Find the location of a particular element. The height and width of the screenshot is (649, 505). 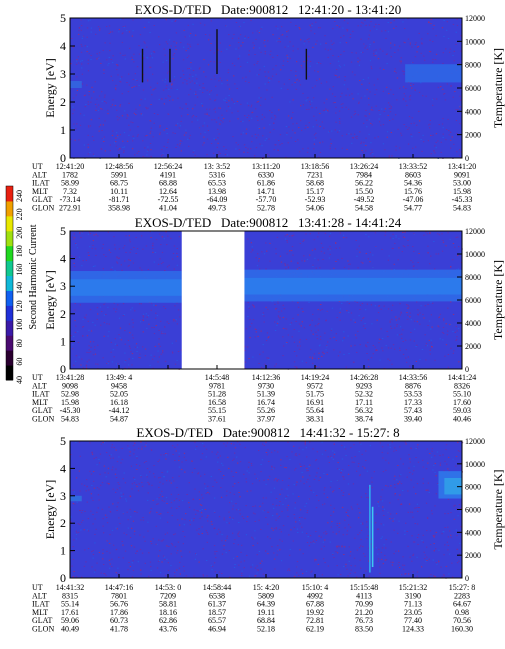

y-tick-label: 3 is located at coordinates (63, 74).